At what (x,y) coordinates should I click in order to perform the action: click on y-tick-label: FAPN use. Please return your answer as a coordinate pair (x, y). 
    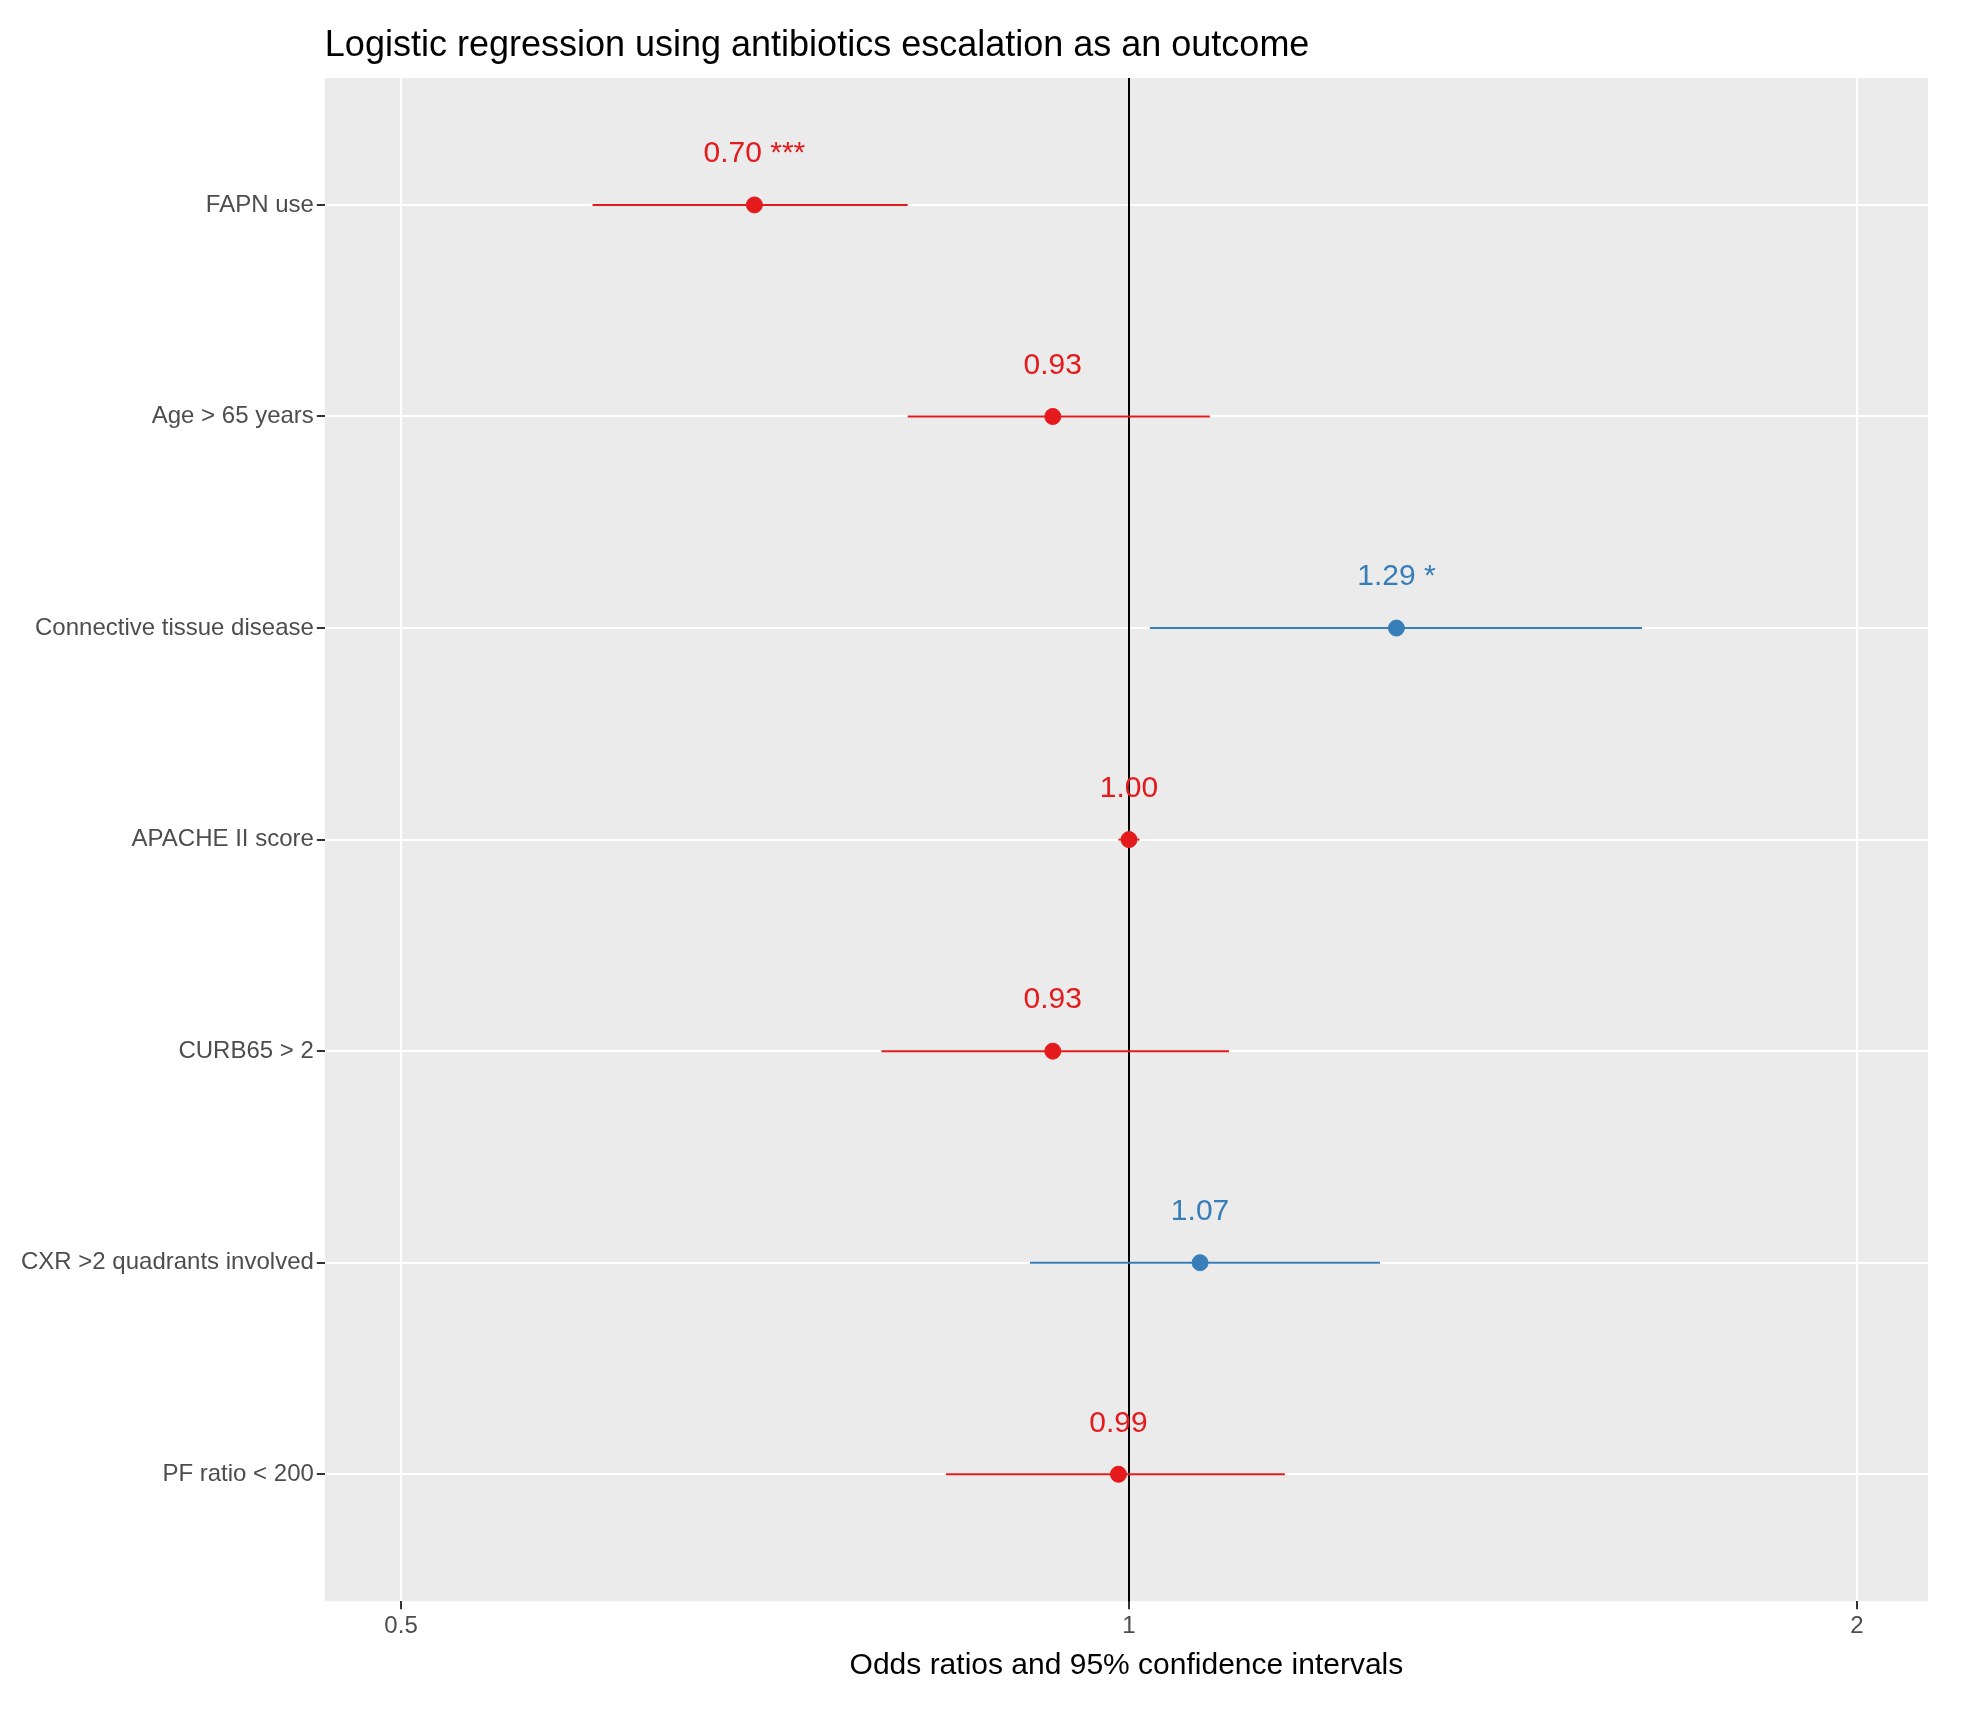
    Looking at the image, I should click on (259, 203).